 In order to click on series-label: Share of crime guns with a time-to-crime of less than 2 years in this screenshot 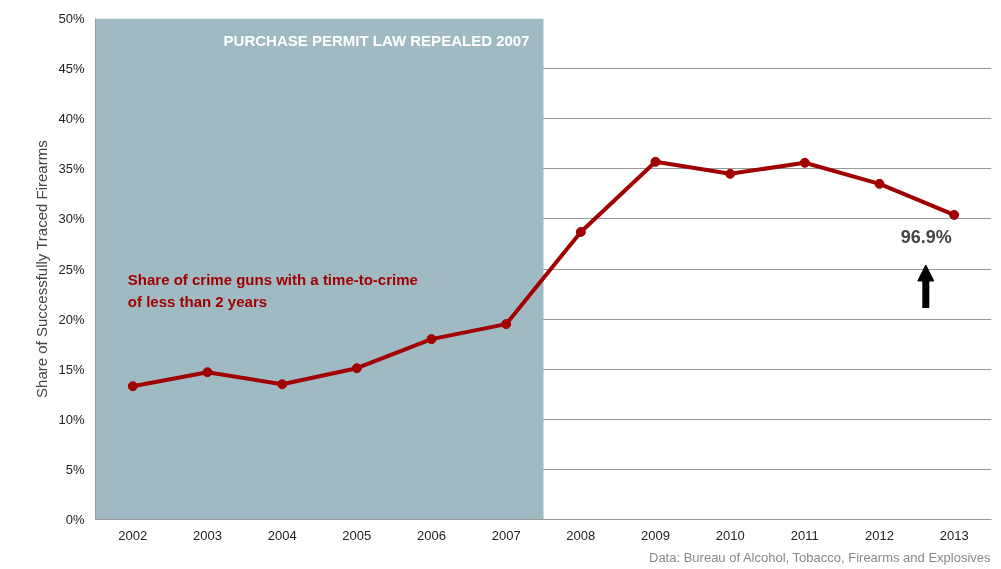, I will do `click(272, 290)`.